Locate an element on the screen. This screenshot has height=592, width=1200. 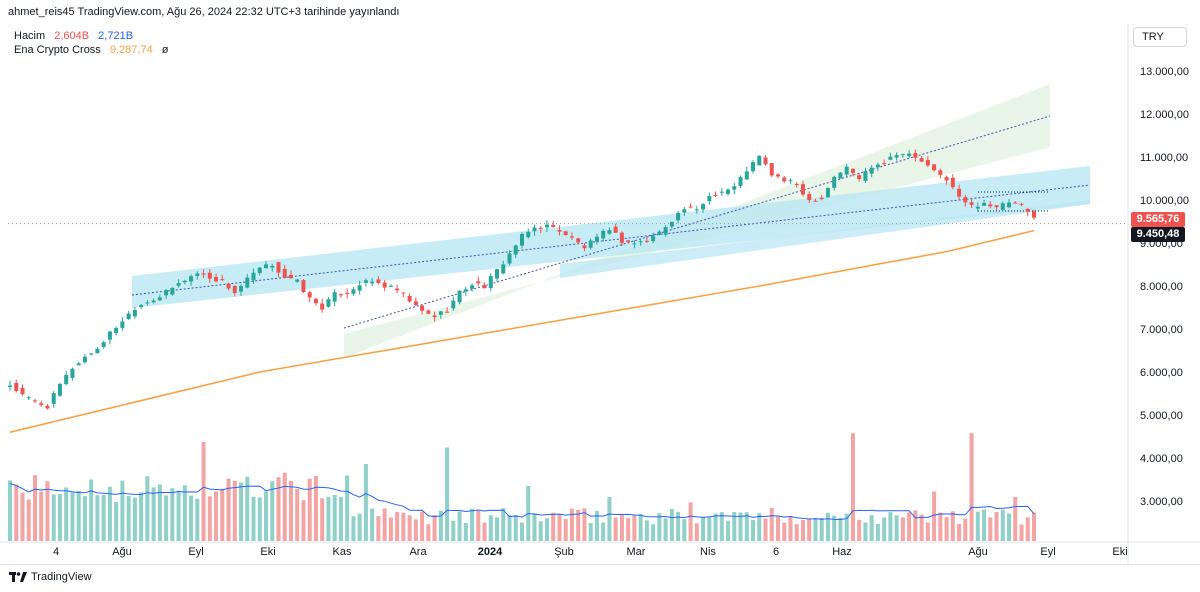
y-tick-label: 8.000,00 is located at coordinates (1161, 287).